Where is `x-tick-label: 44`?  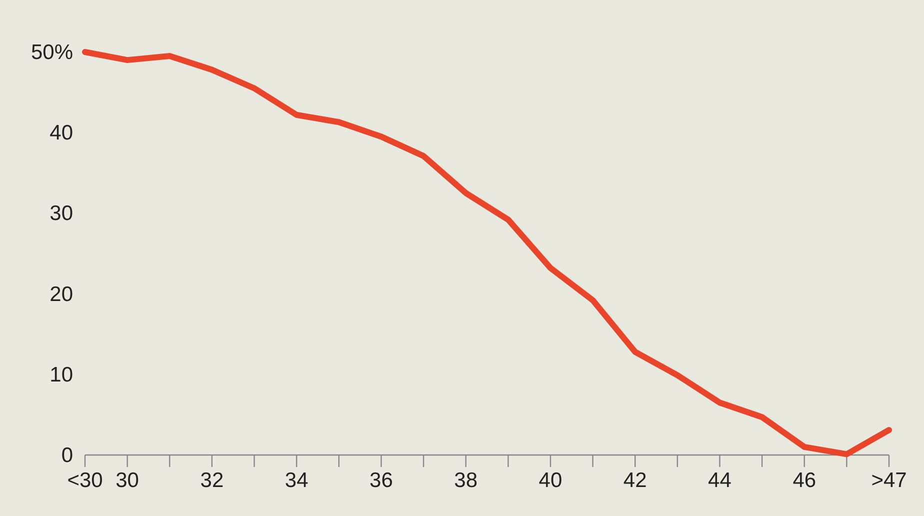 x-tick-label: 44 is located at coordinates (720, 480).